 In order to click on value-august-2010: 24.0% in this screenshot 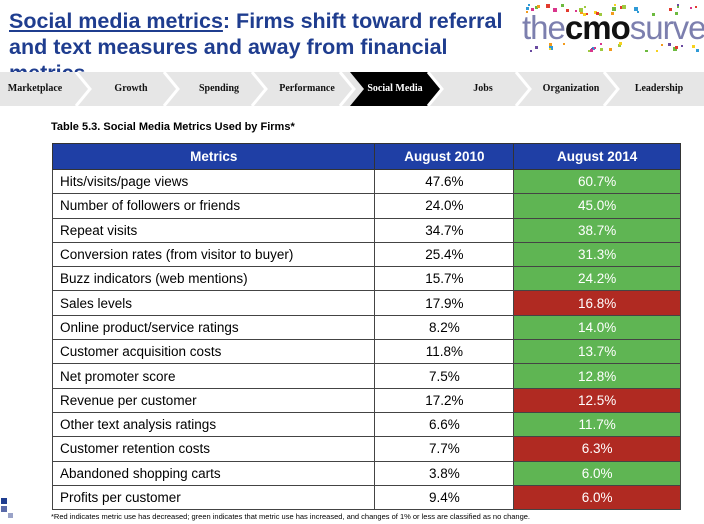, I will do `click(444, 206)`.